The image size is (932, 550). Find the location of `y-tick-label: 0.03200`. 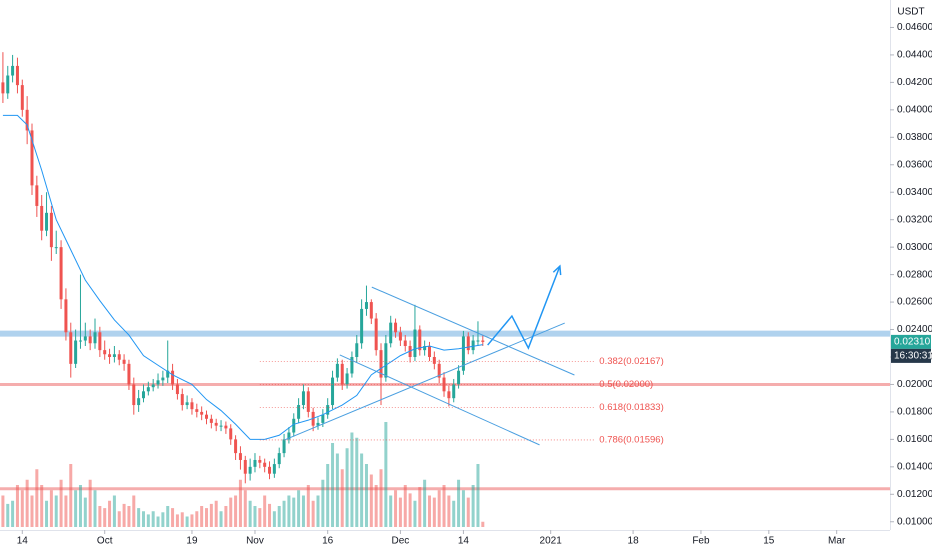

y-tick-label: 0.03200 is located at coordinates (914, 219).